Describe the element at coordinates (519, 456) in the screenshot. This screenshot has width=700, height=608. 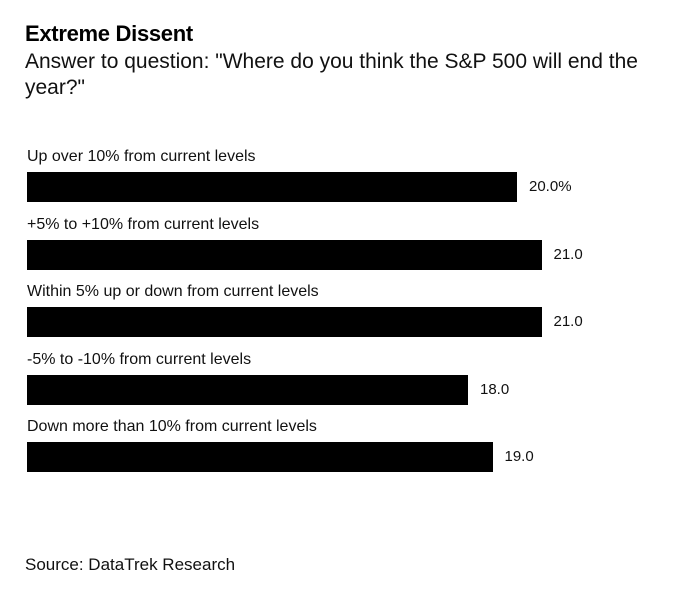
I see `value-label: 19.0` at that location.